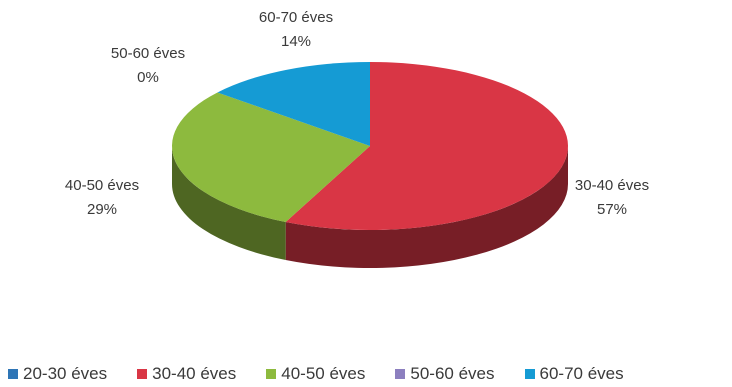 This screenshot has height=387, width=732. I want to click on legend-item-50-60-ves: 50-60 éves, so click(445, 374).